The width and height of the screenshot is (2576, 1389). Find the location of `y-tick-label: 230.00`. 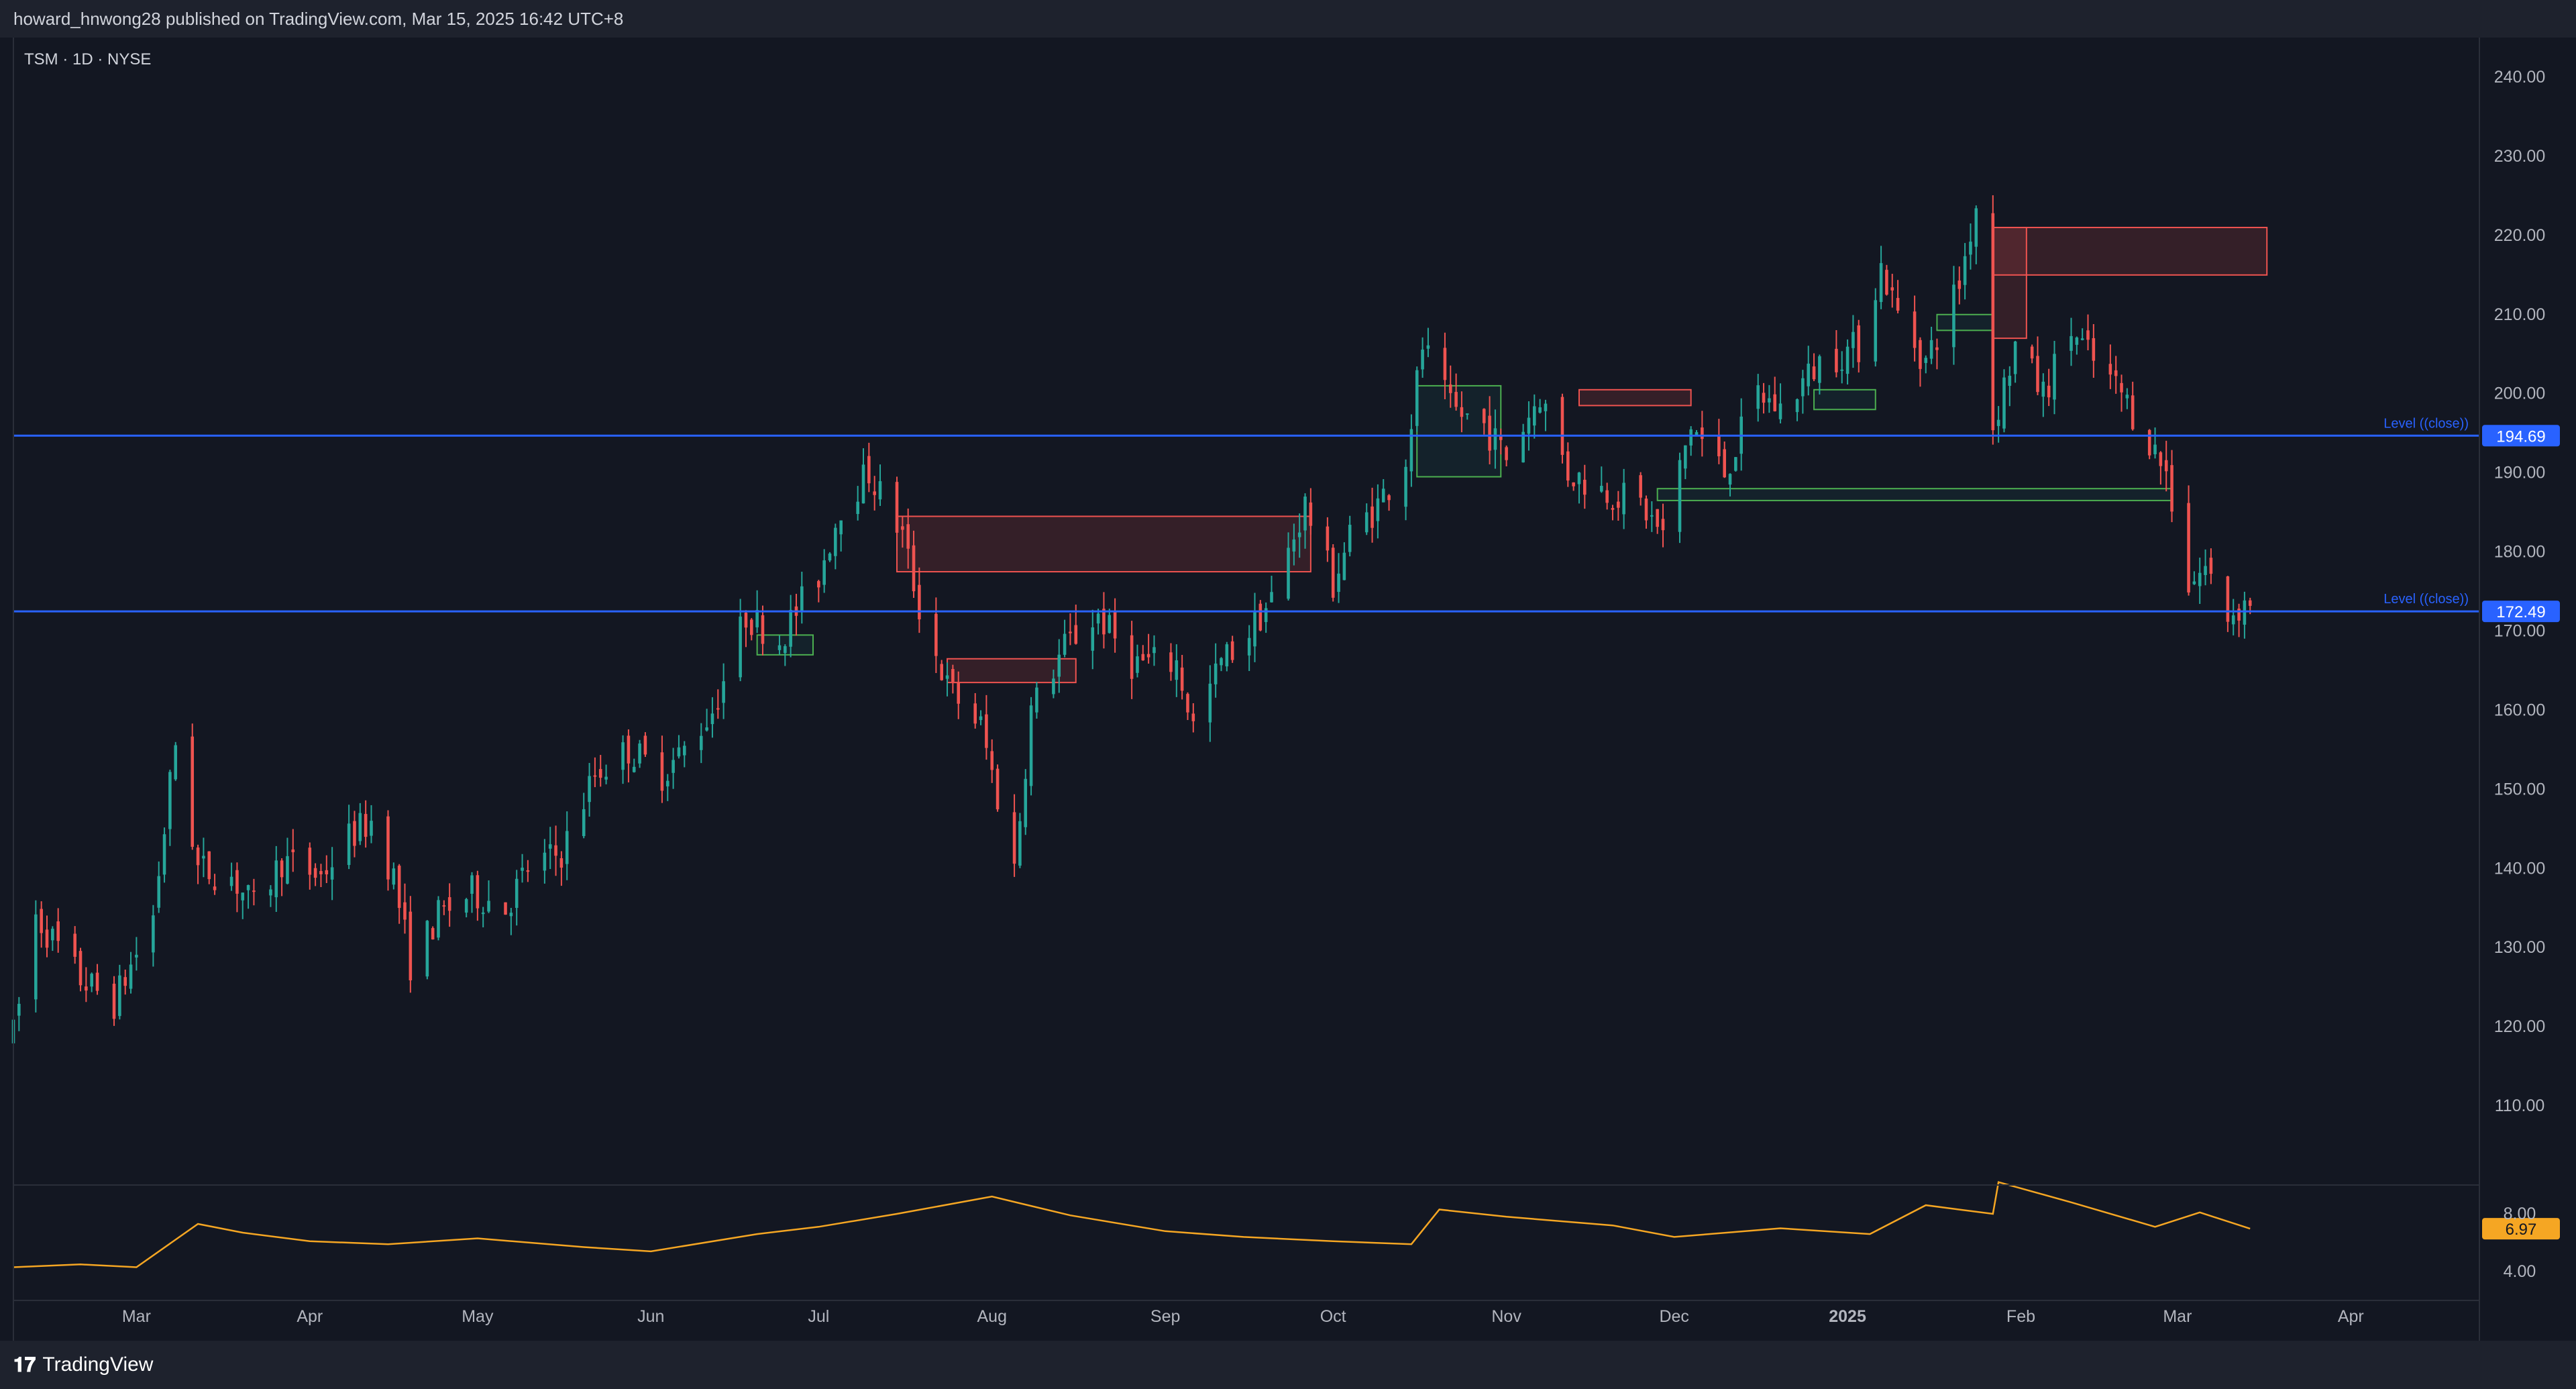

y-tick-label: 230.00 is located at coordinates (2519, 157).